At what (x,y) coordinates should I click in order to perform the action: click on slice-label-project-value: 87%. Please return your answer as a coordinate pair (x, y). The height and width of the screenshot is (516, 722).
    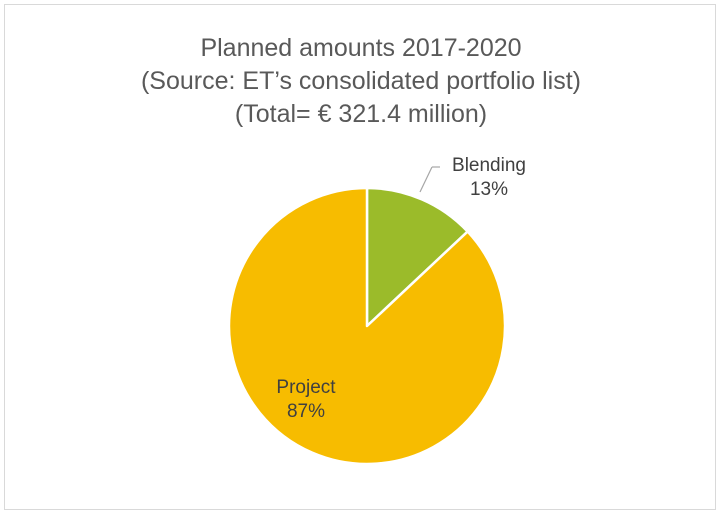
    Looking at the image, I should click on (306, 411).